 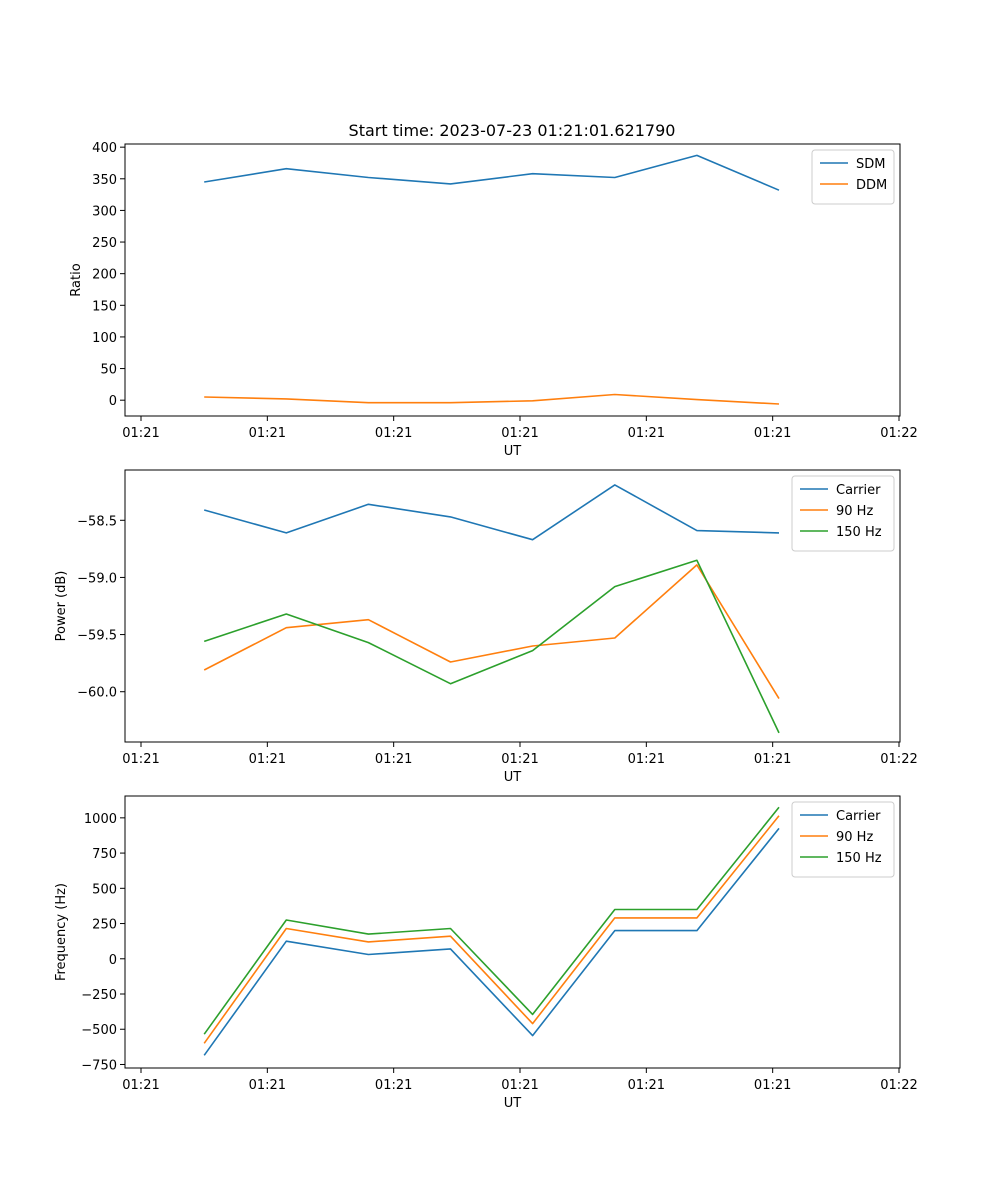 What do you see at coordinates (100, 819) in the screenshot?
I see `y-tick-label: 1000` at bounding box center [100, 819].